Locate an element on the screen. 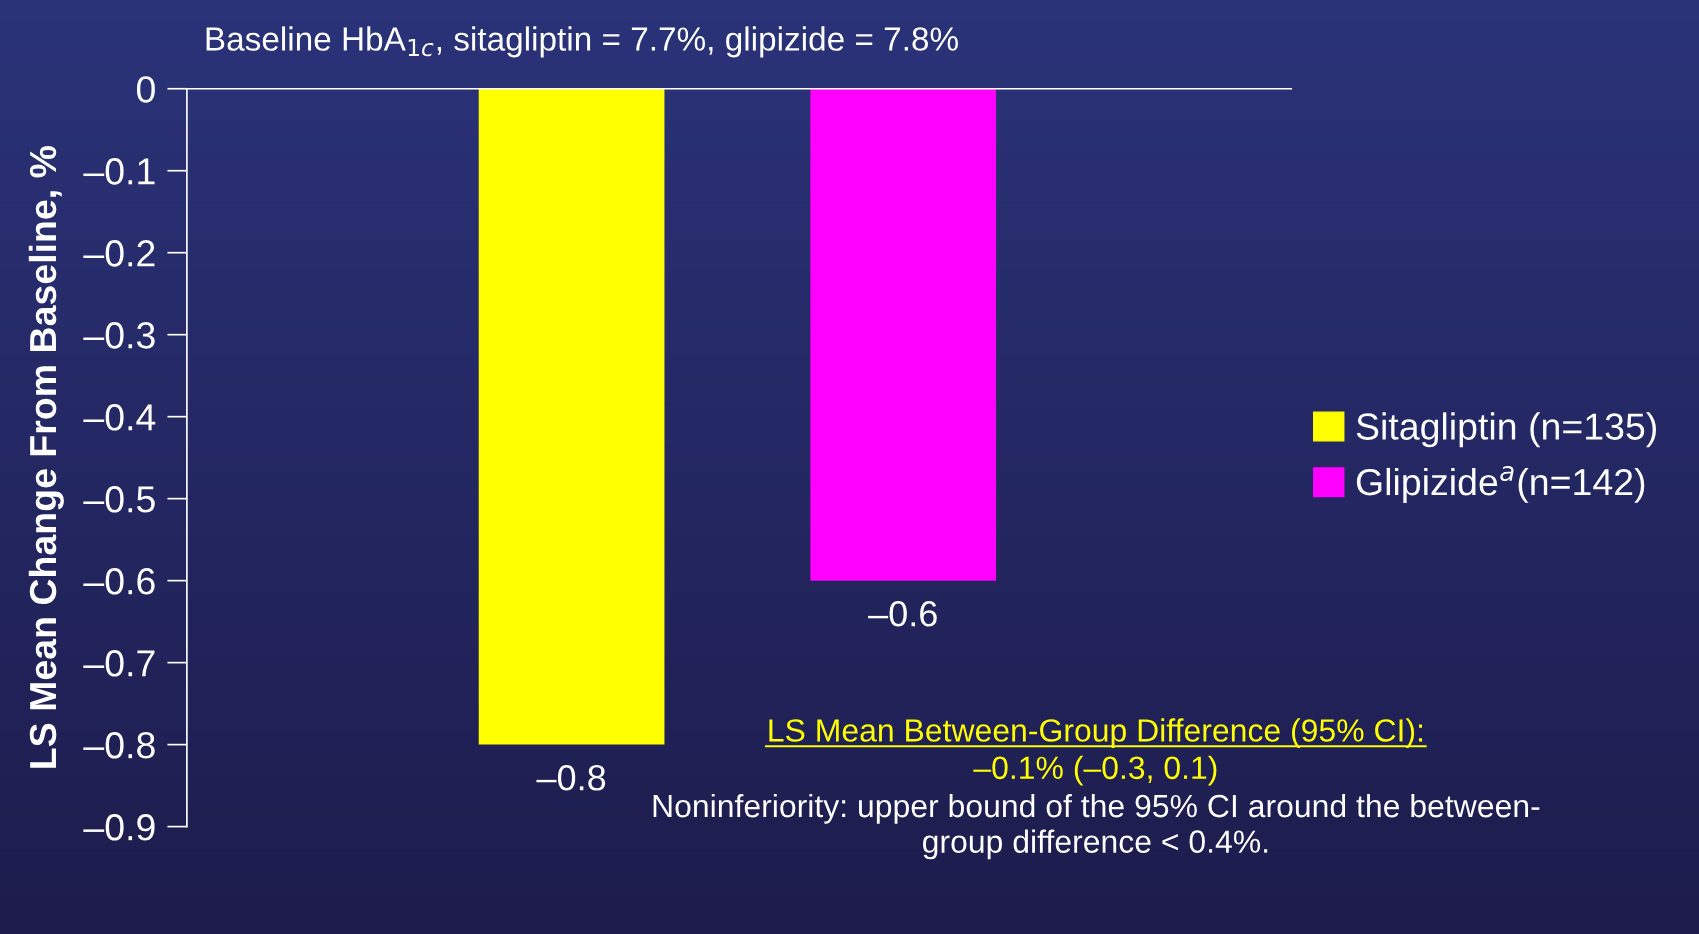 The width and height of the screenshot is (1699, 934). y-tick-label: 0 is located at coordinates (145, 89).